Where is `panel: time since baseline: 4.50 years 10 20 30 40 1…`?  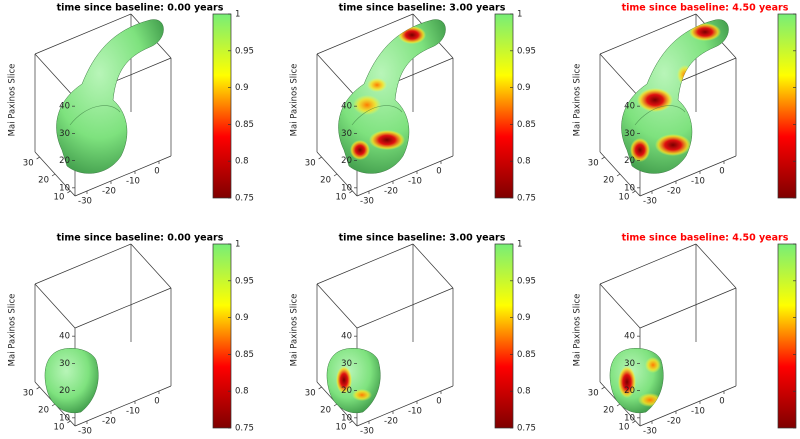
panel: time since baseline: 4.50 years 10 20 30 40 1… is located at coordinates (685, 105).